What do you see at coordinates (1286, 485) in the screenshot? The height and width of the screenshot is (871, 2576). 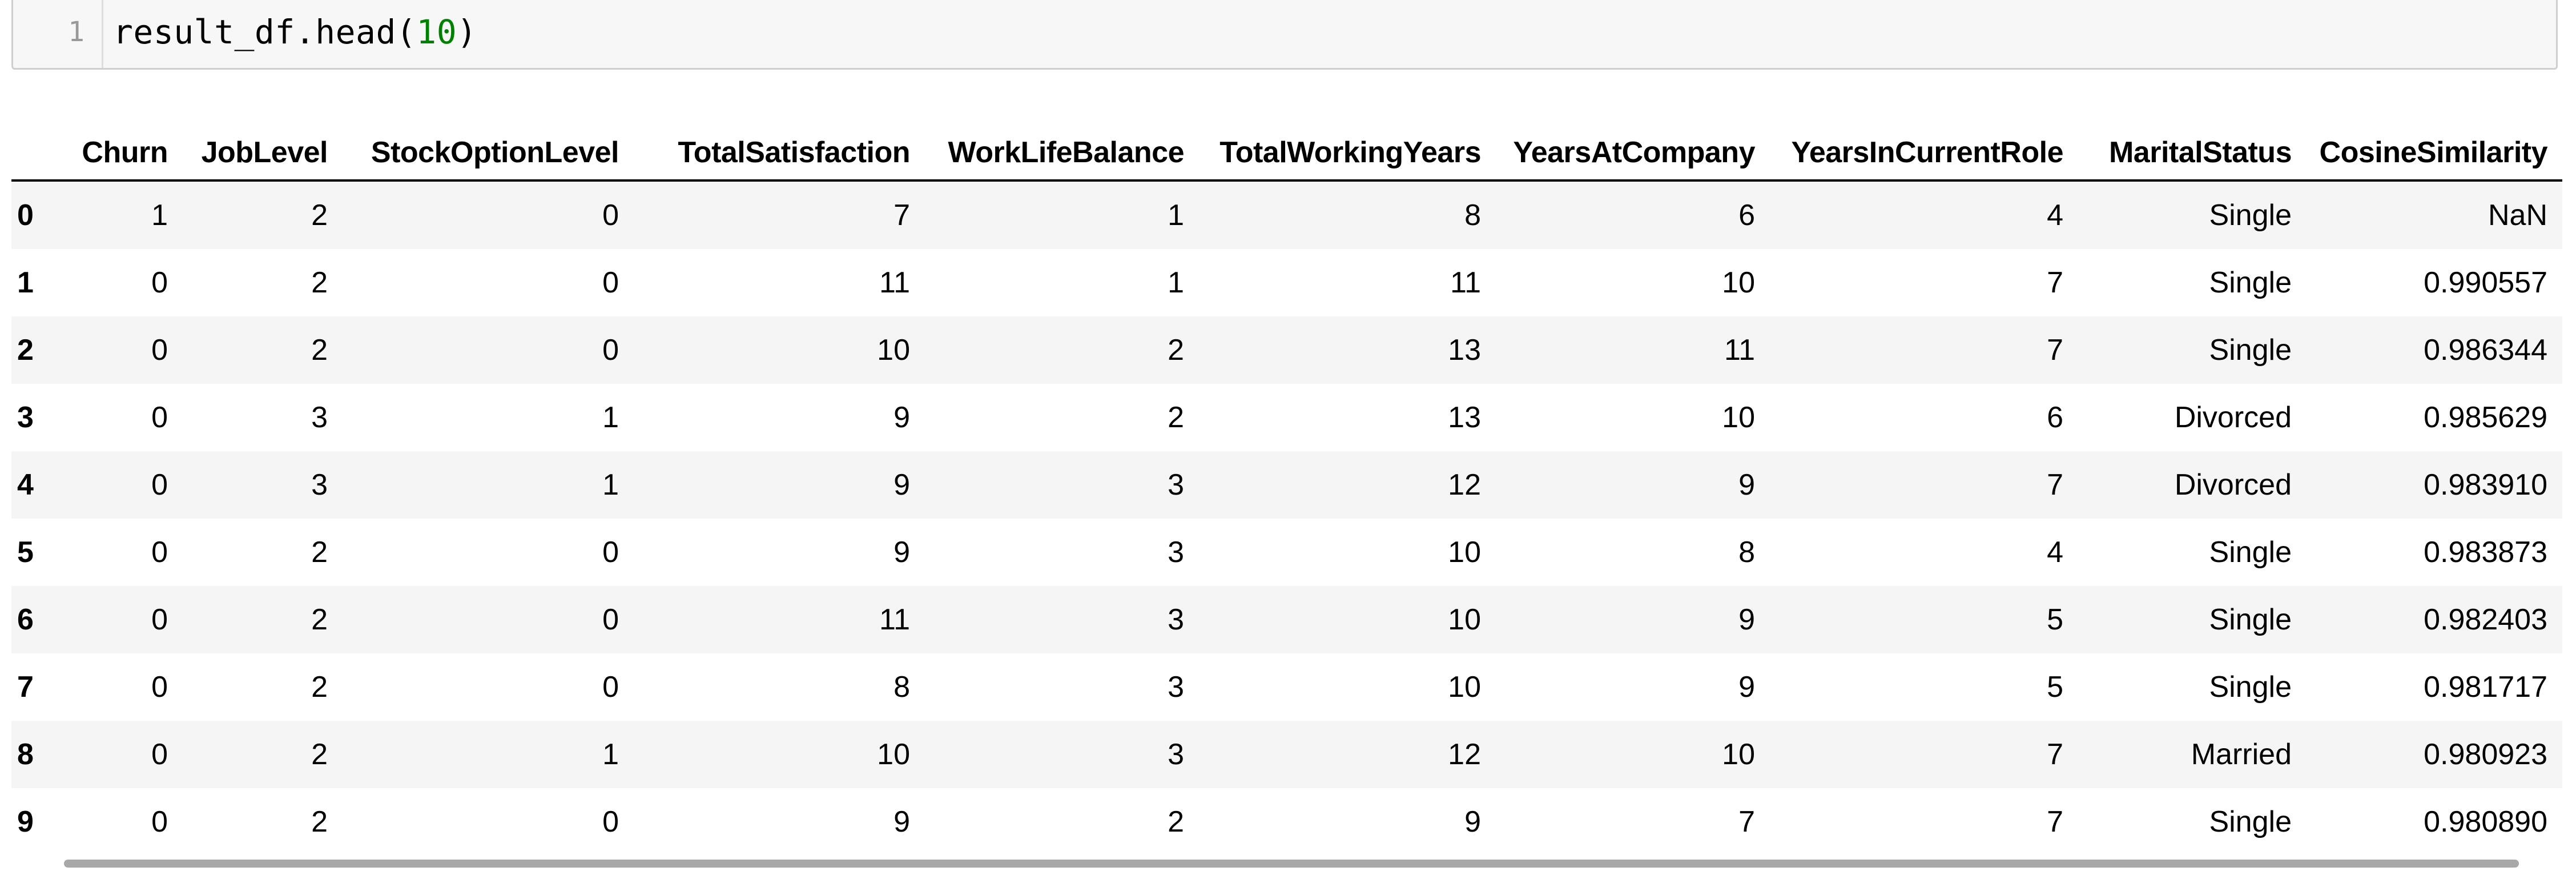 I see `table-row: 4 0 3 1 9 3 12 9 7 Divorced 0.983910` at bounding box center [1286, 485].